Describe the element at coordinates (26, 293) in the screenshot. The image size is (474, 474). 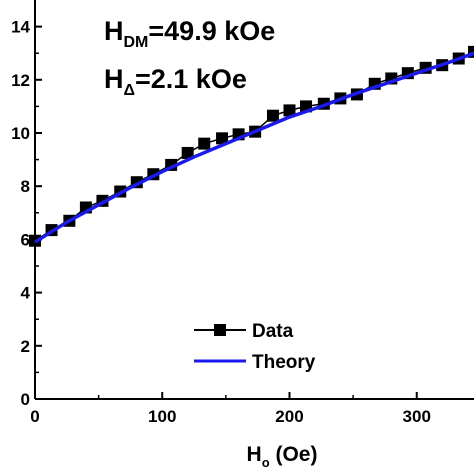
I see `y-tick-label: 4` at that location.